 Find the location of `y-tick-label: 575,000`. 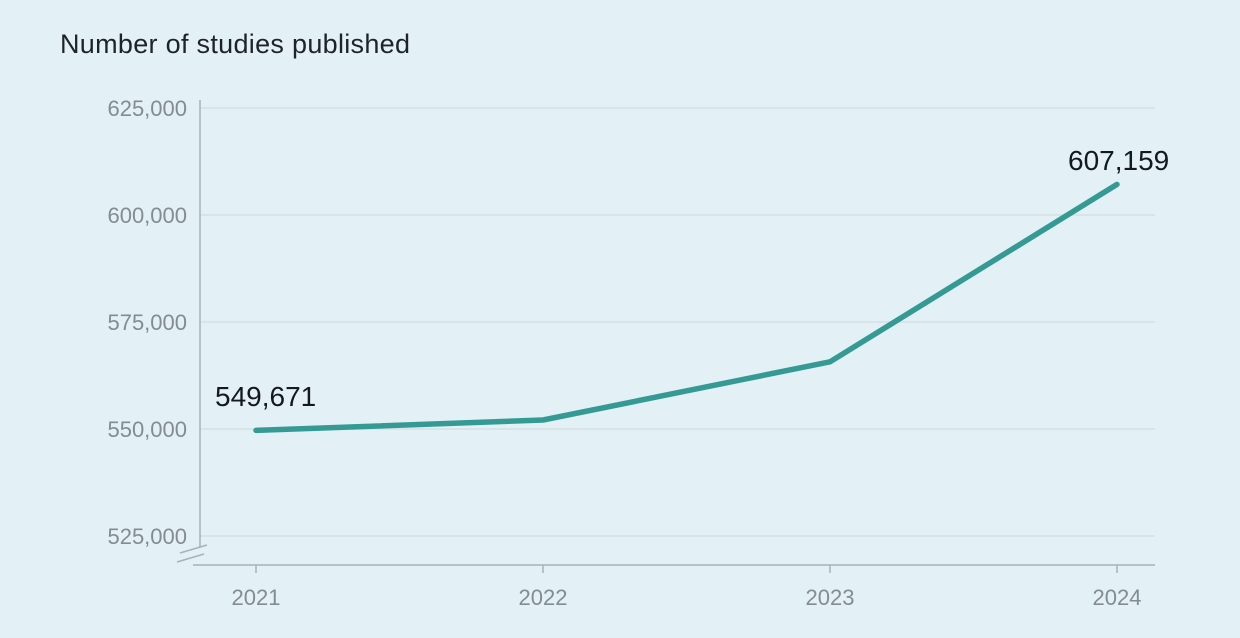

y-tick-label: 575,000 is located at coordinates (147, 322).